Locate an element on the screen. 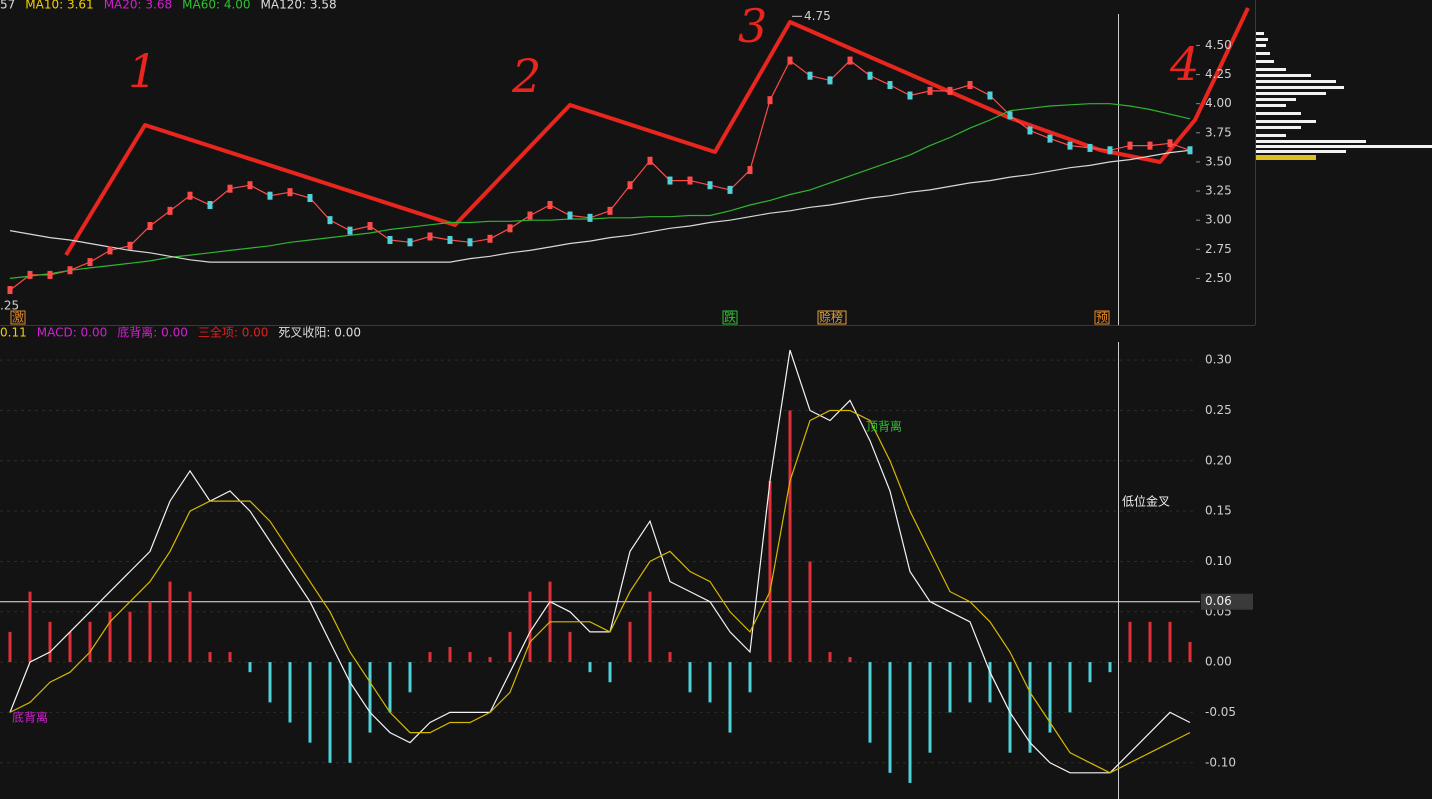  signal-marker: 赊榜 is located at coordinates (831, 317).